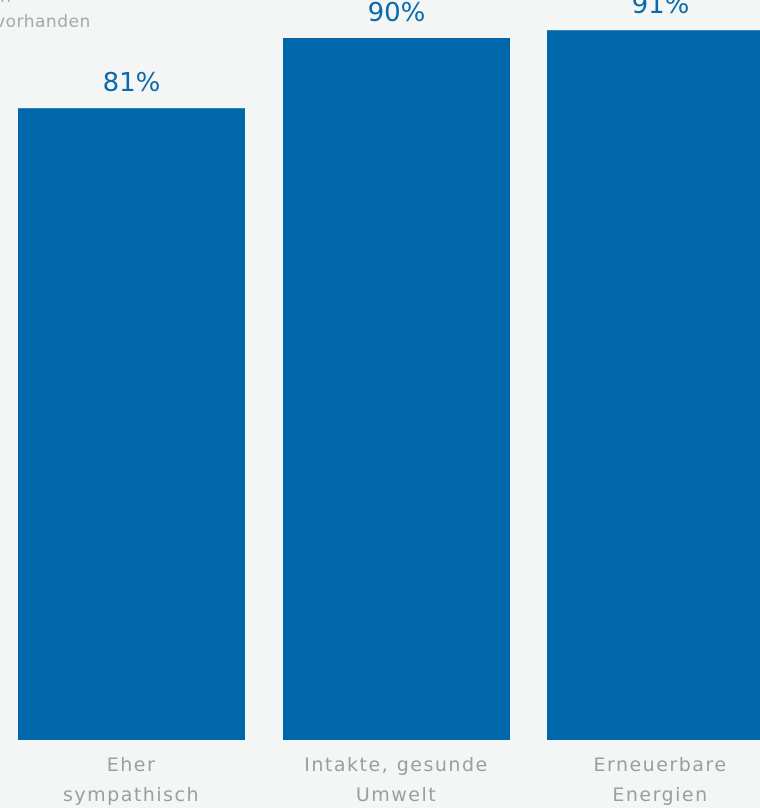 The width and height of the screenshot is (760, 808). What do you see at coordinates (132, 765) in the screenshot?
I see `category-label-1-line-1: Eher` at bounding box center [132, 765].